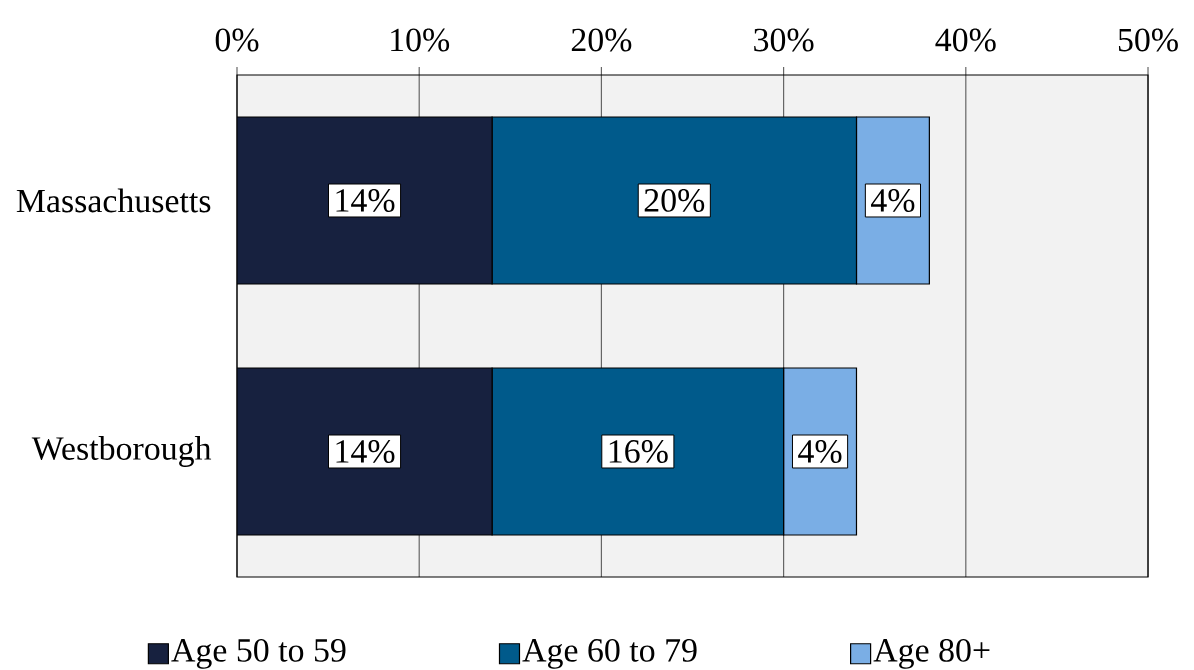 The image size is (1194, 670). I want to click on legend-label: Age 60 to 79, so click(609, 653).